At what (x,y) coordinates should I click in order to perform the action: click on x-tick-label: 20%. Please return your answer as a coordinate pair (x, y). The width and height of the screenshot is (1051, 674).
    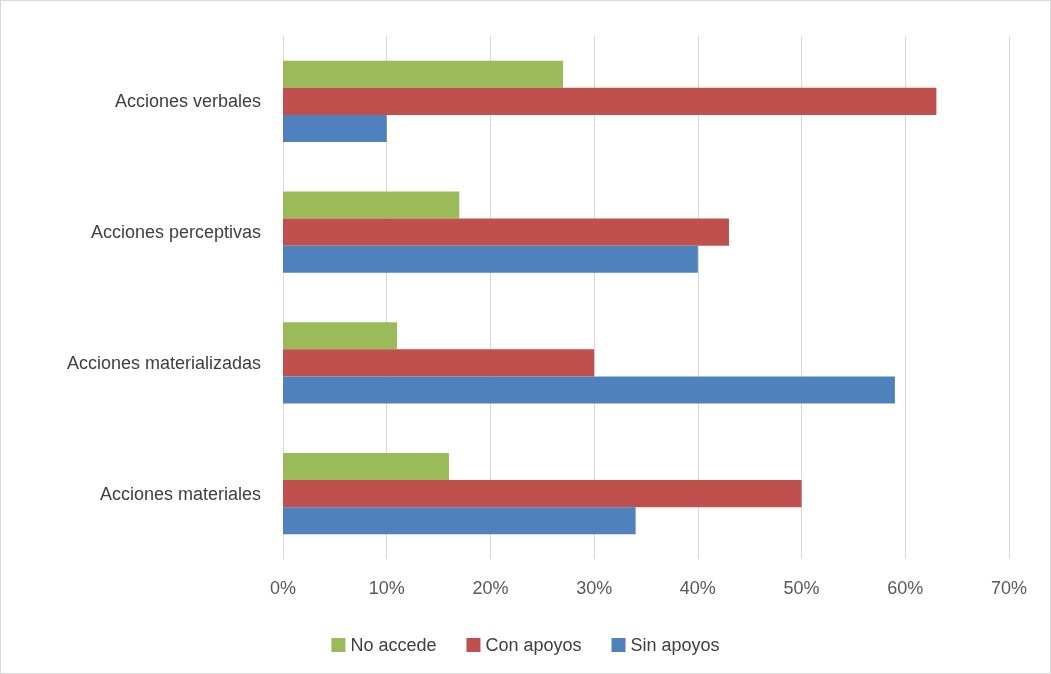
    Looking at the image, I should click on (490, 588).